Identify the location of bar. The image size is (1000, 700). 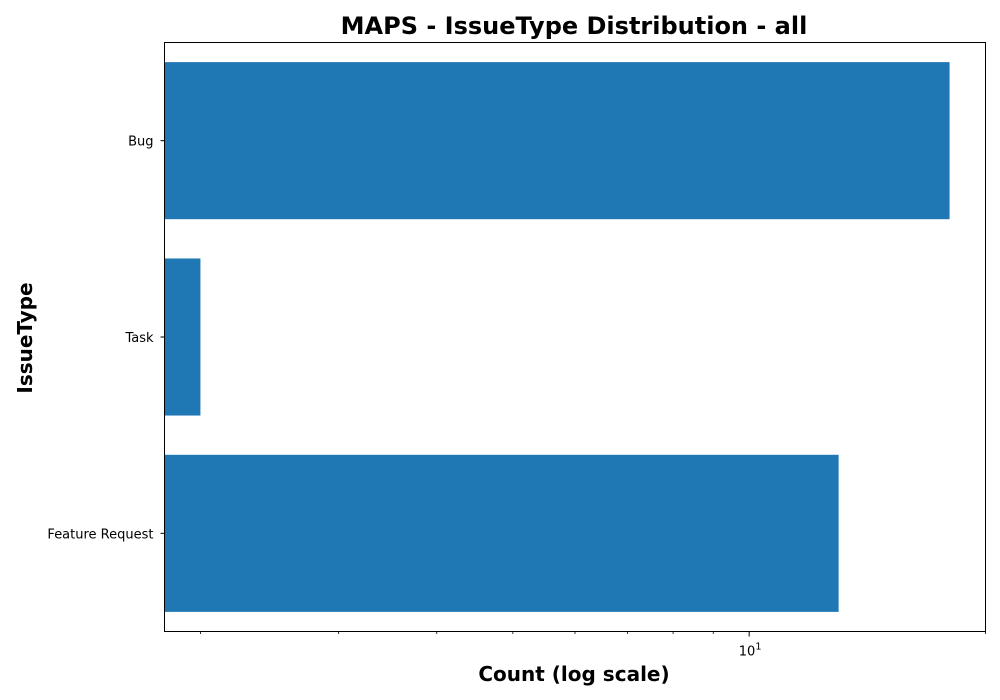
(182, 337).